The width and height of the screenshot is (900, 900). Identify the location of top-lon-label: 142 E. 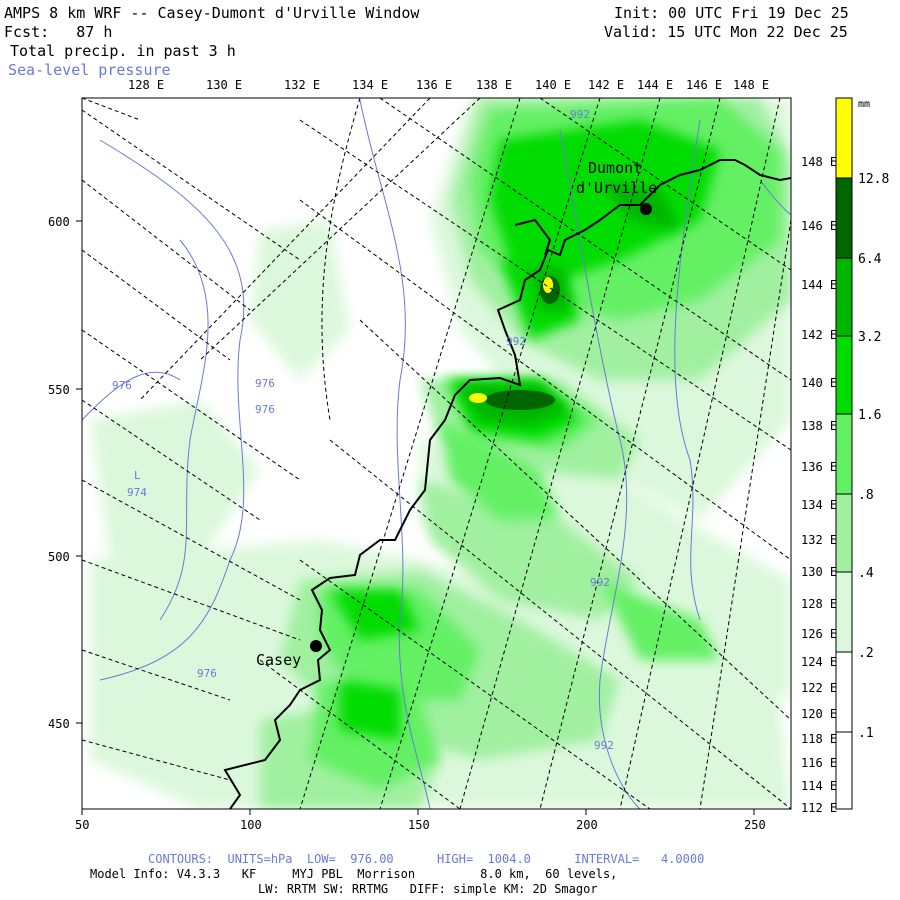
(606, 85).